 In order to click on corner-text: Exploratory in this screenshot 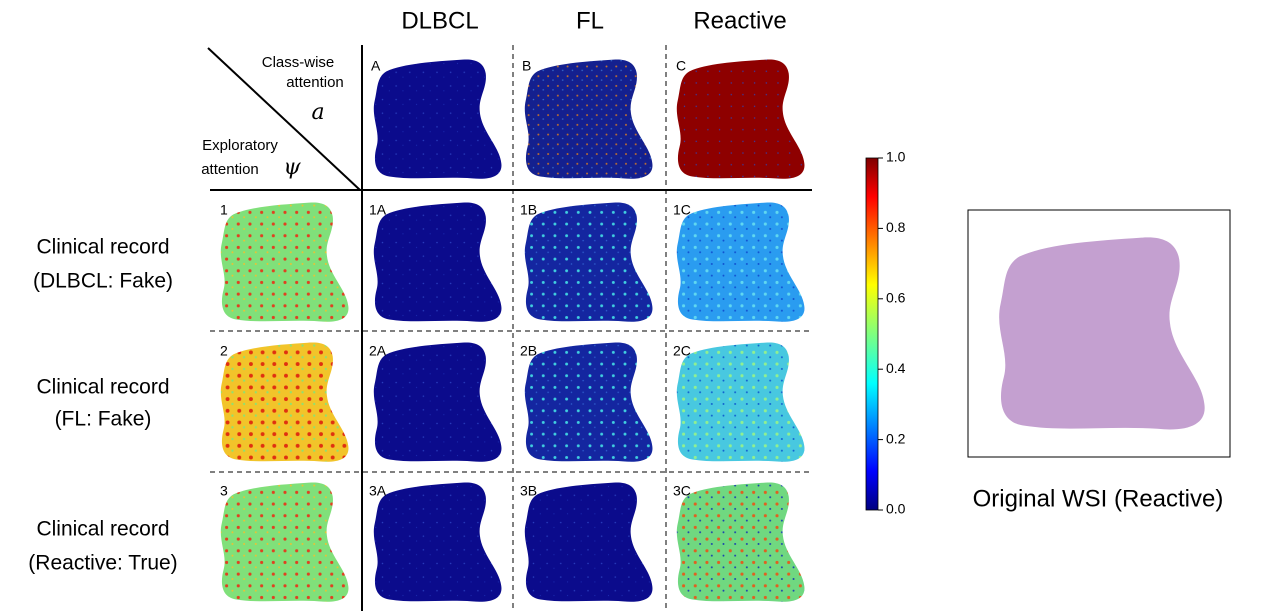, I will do `click(240, 145)`.